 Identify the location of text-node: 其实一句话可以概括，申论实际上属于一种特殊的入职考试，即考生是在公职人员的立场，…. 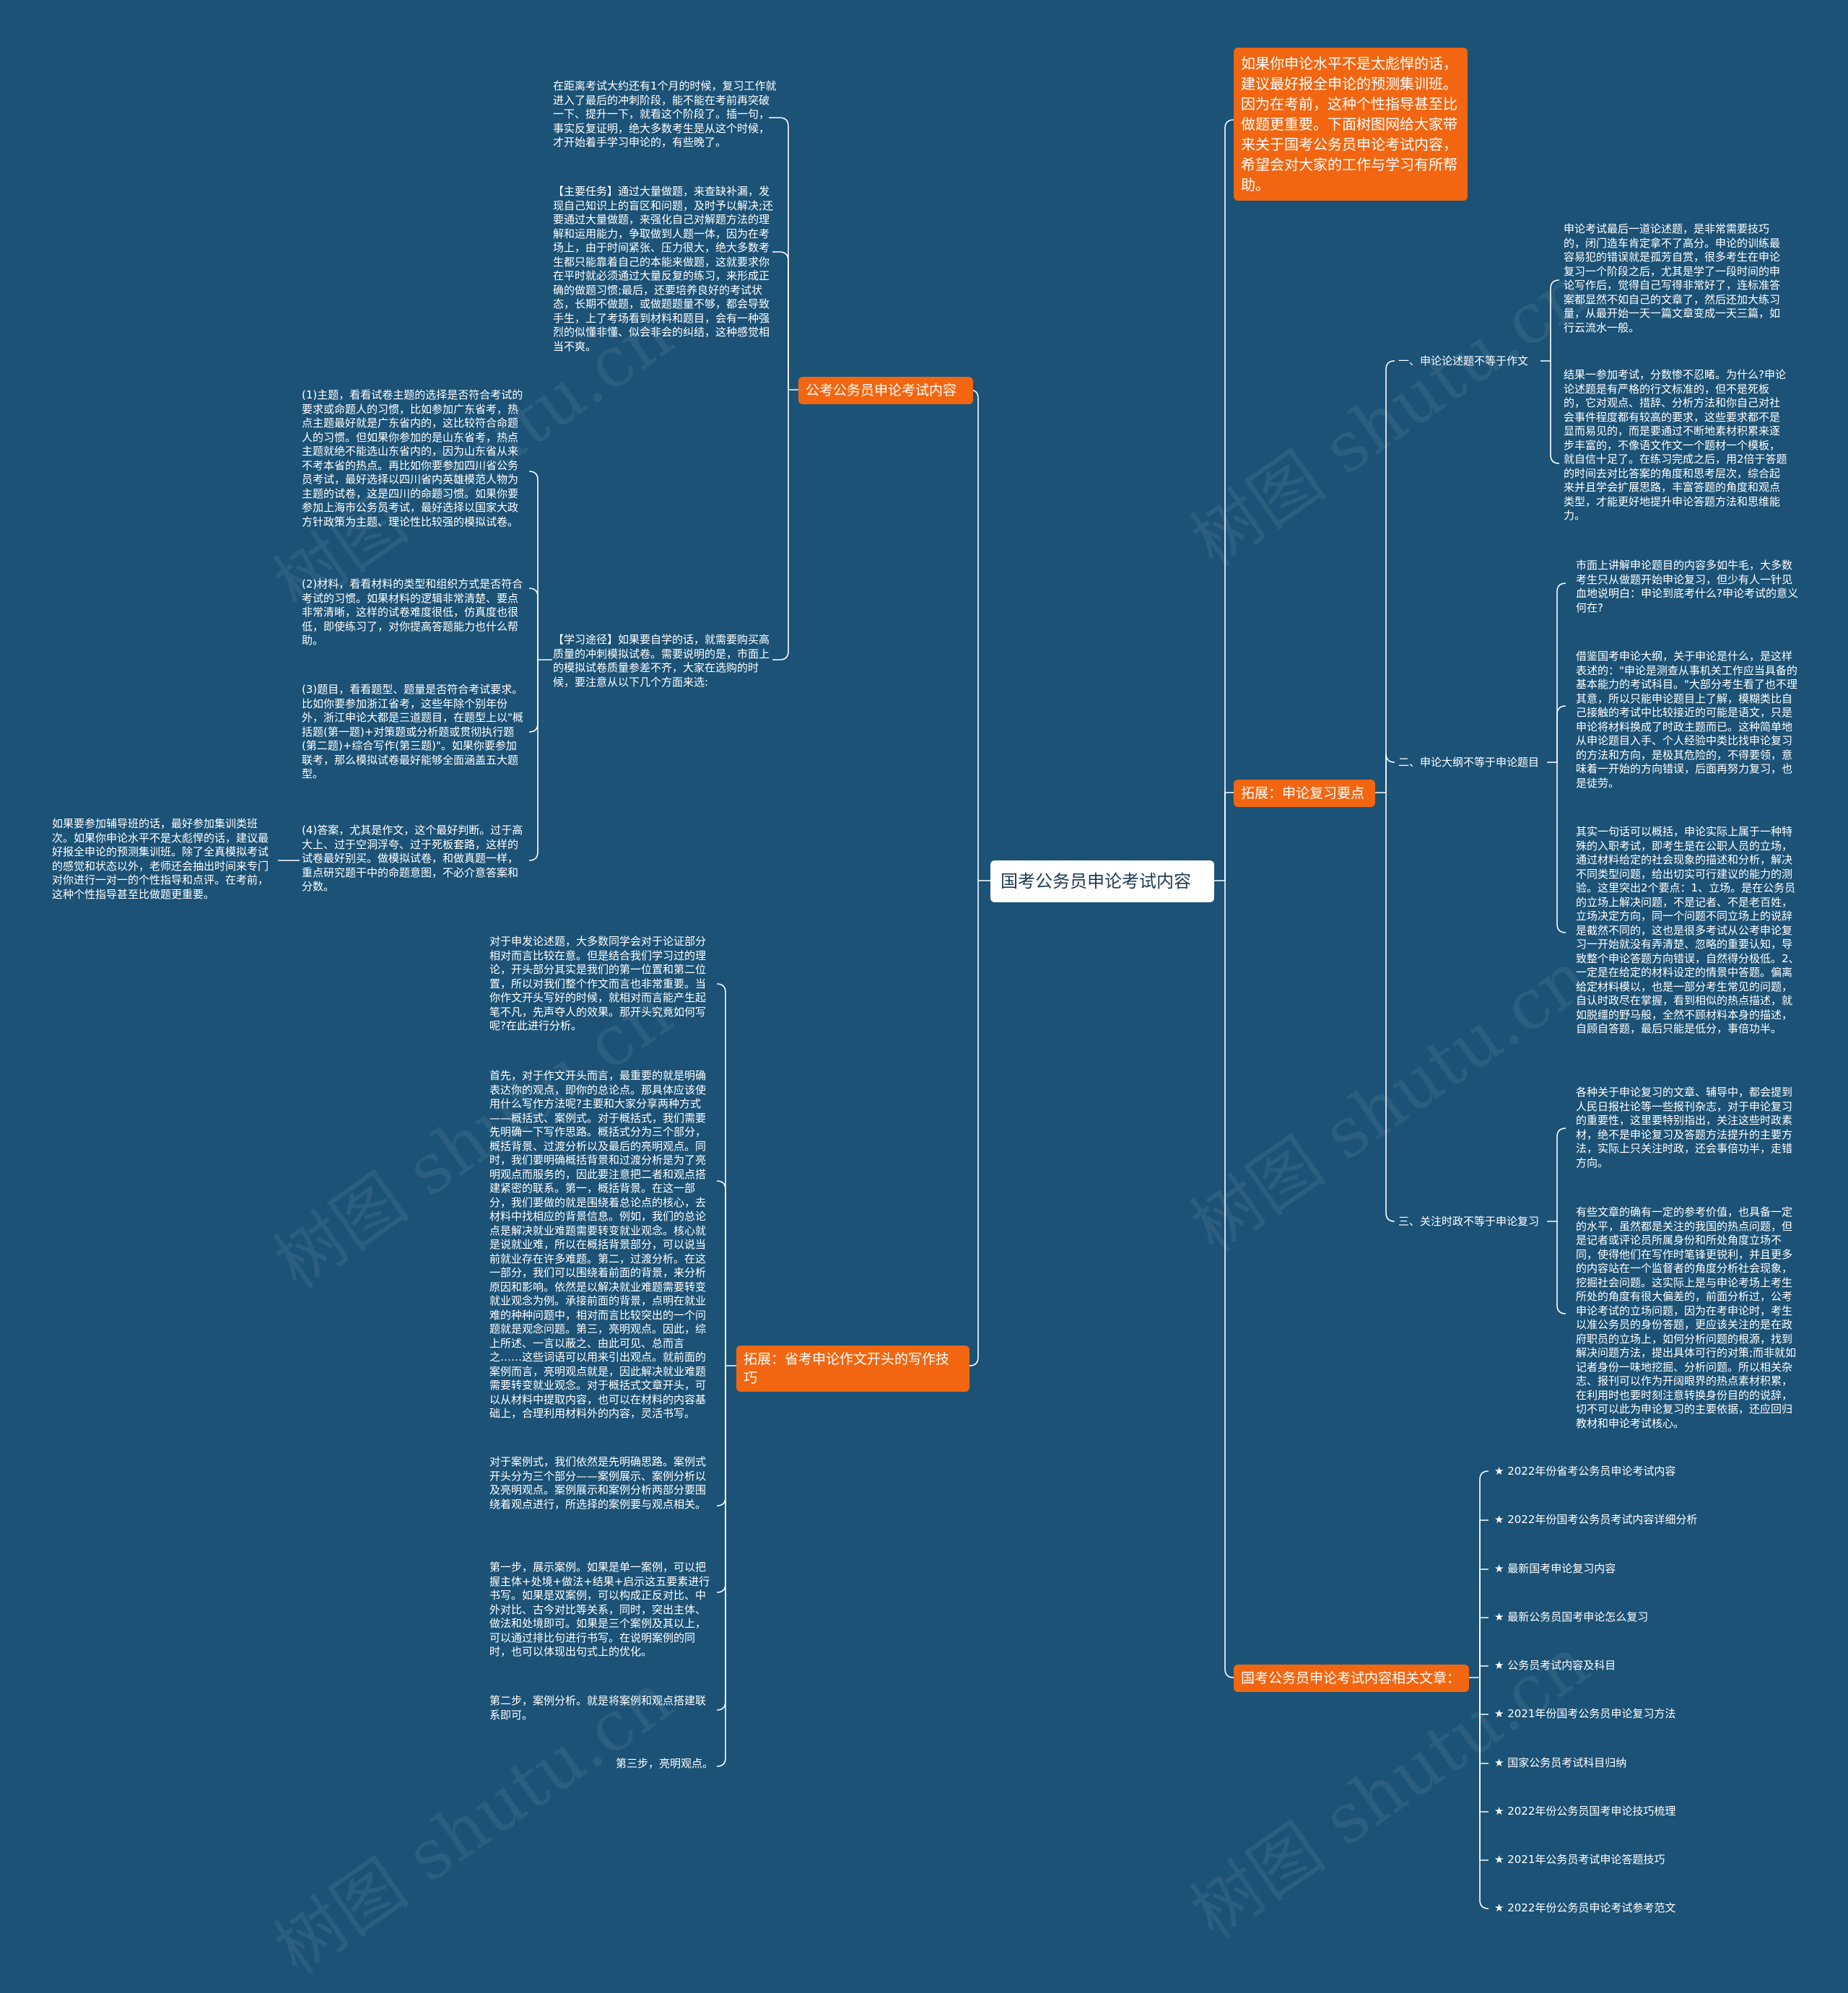
(1688, 930).